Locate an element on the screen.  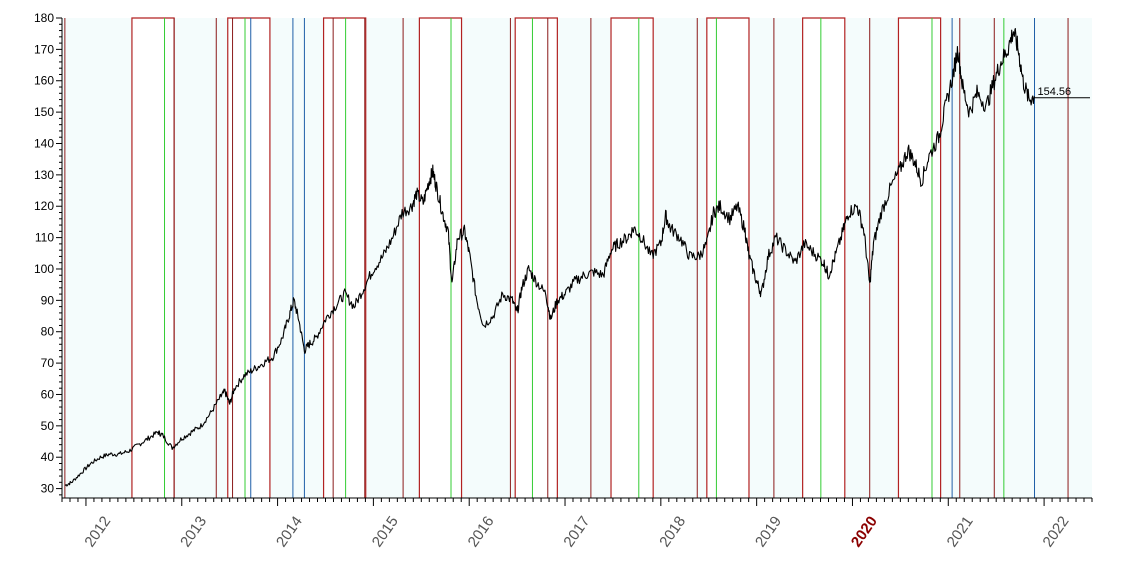
x-tick-label-2022: 2022 is located at coordinates (1055, 531).